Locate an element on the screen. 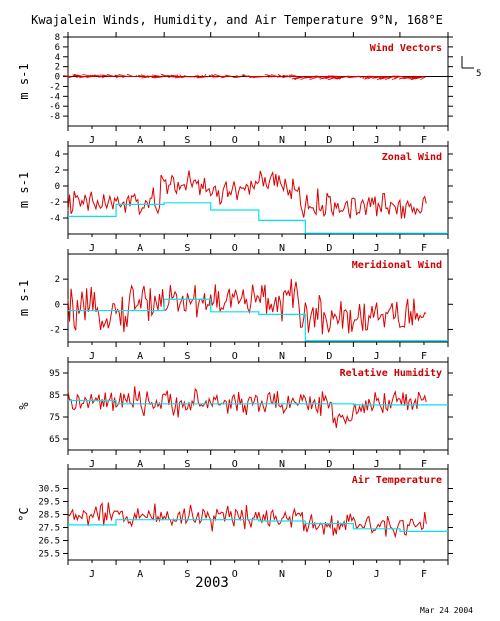 This screenshot has width=500, height=621. y-axis-label: °C is located at coordinates (24, 514).